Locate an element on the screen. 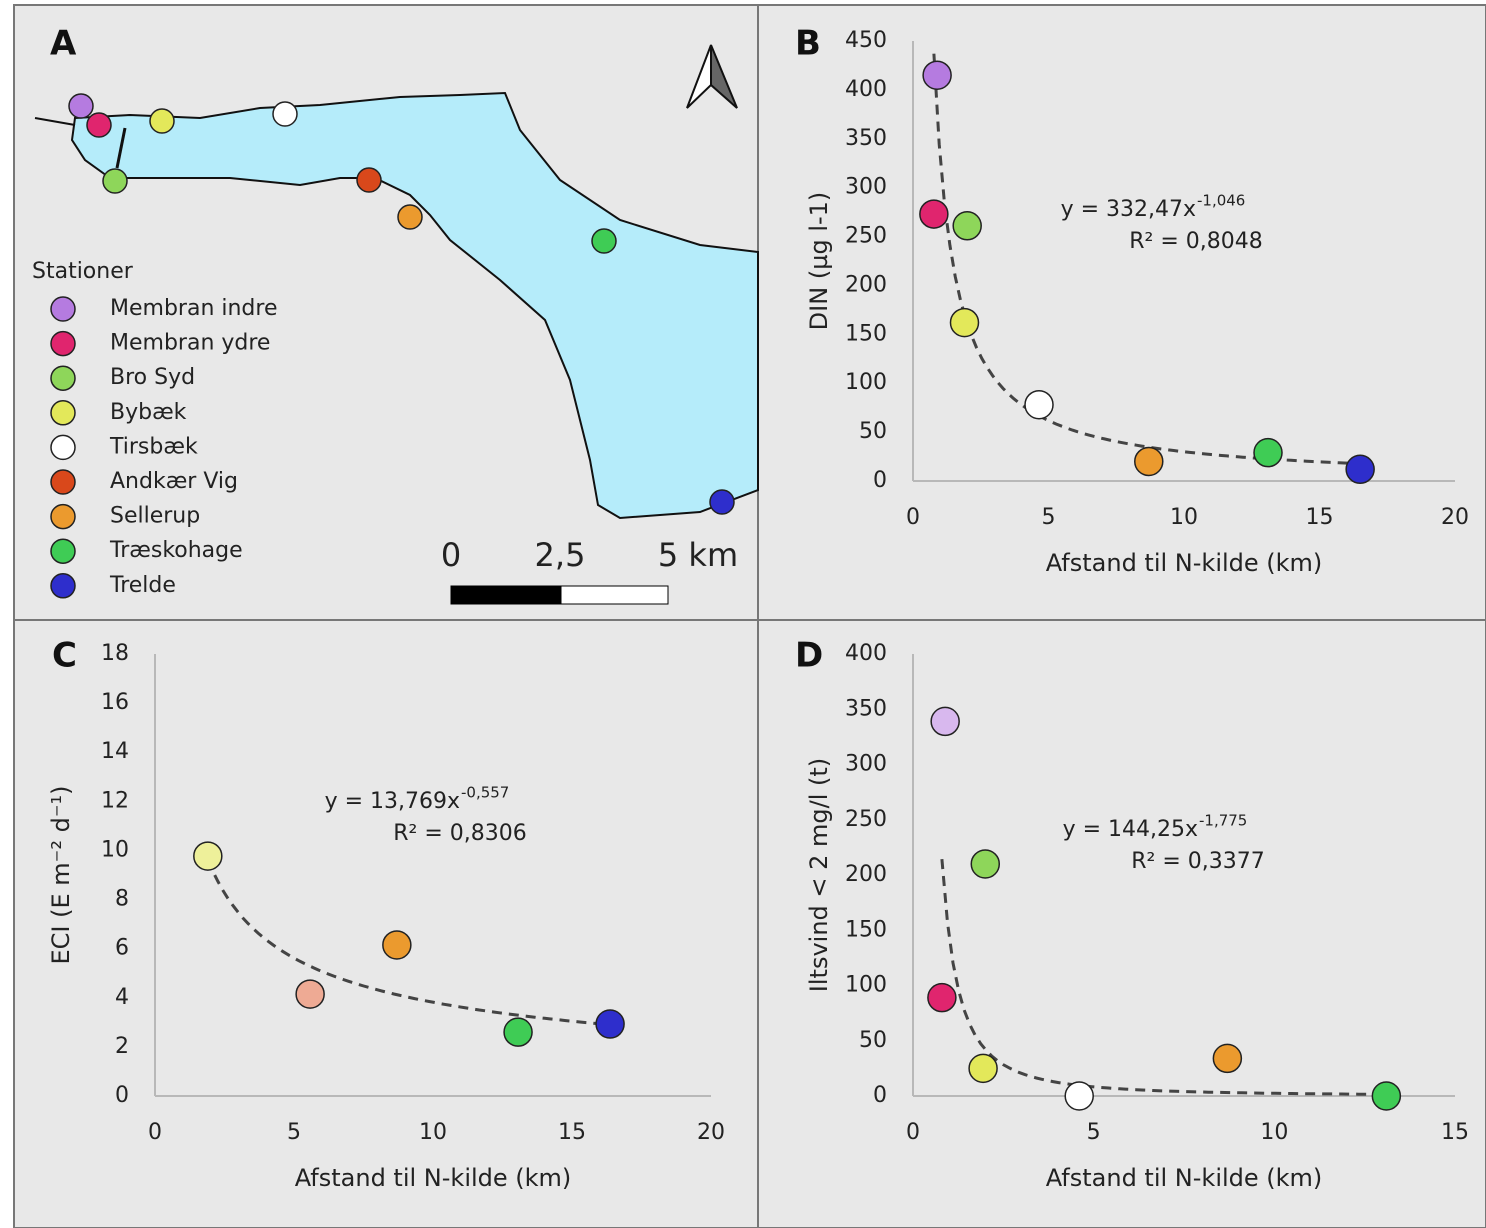 The image size is (1486, 1228). trend-r2: R² = 0,3377 is located at coordinates (1198, 861).